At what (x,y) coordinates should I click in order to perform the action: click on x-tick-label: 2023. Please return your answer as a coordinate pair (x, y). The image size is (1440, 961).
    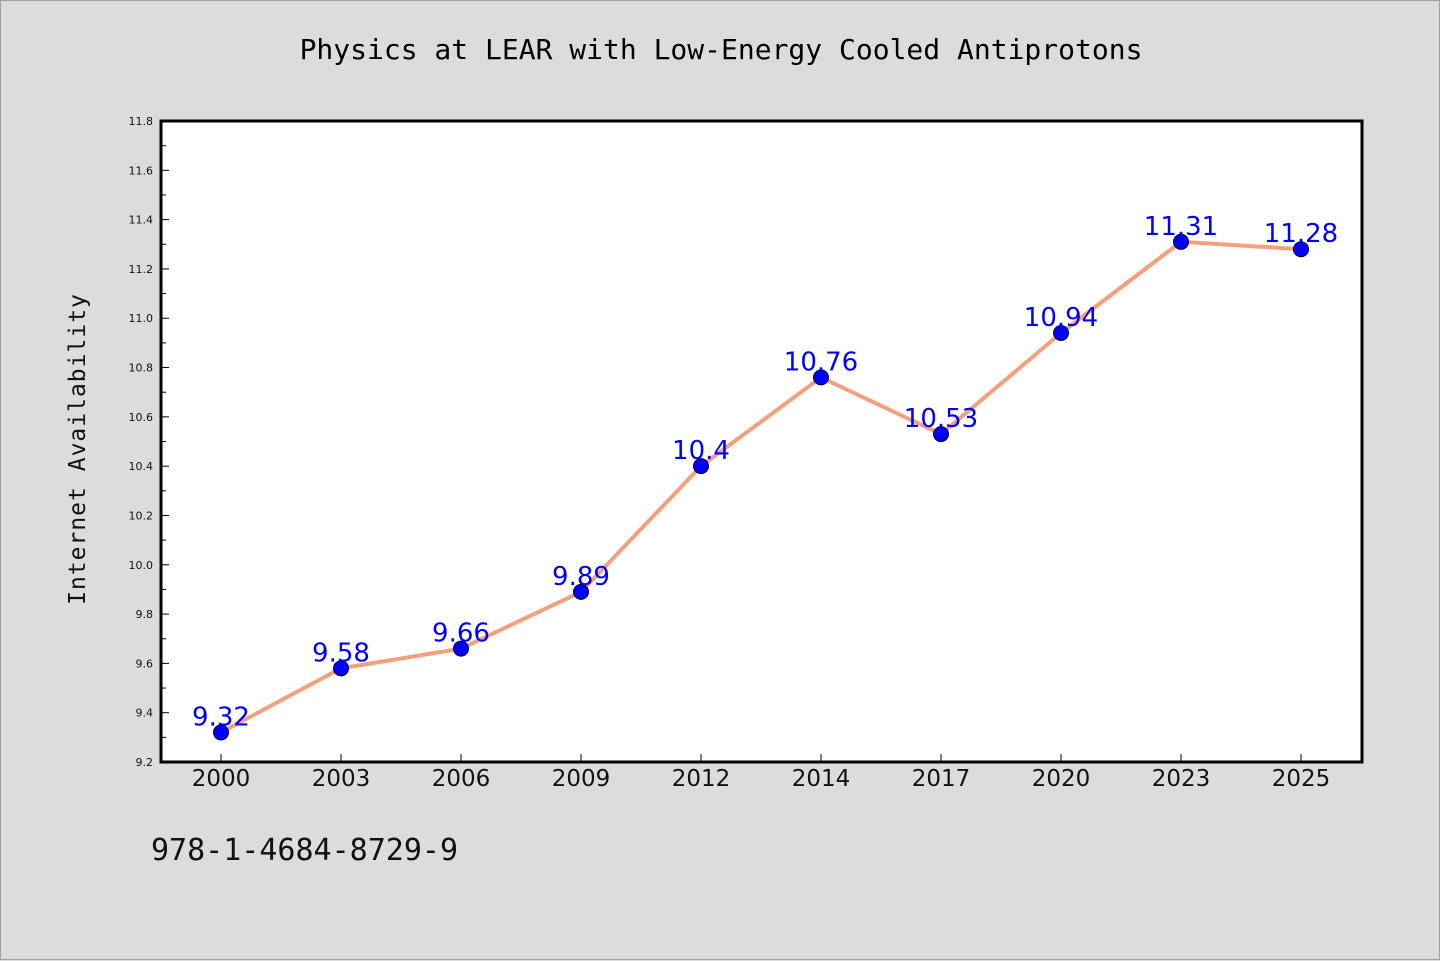
    Looking at the image, I should click on (1181, 779).